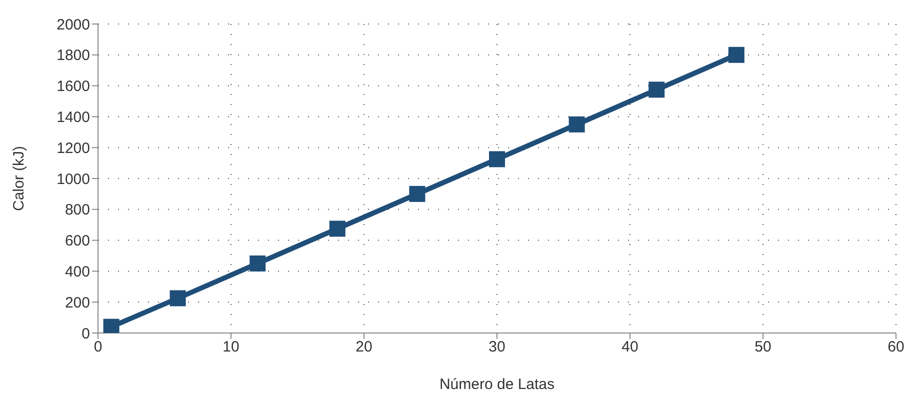 The height and width of the screenshot is (404, 909). What do you see at coordinates (77, 272) in the screenshot?
I see `y-tick-label: 400` at bounding box center [77, 272].